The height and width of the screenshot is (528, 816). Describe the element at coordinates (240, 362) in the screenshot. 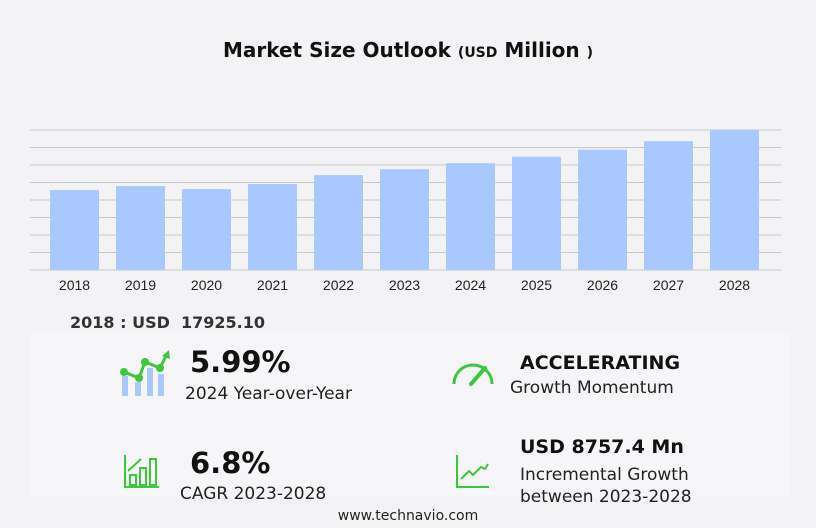

I see `yoy-value: 5.99%` at that location.